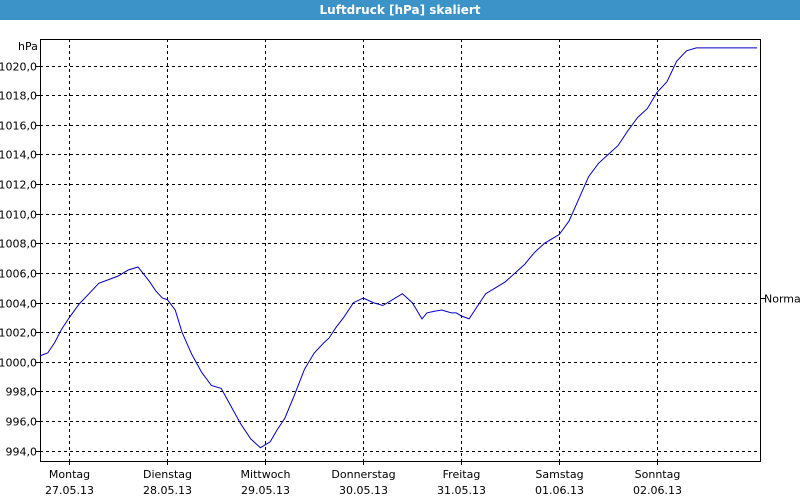 The height and width of the screenshot is (500, 800). Describe the element at coordinates (22, 452) in the screenshot. I see `y-tick-label: 994,0` at that location.